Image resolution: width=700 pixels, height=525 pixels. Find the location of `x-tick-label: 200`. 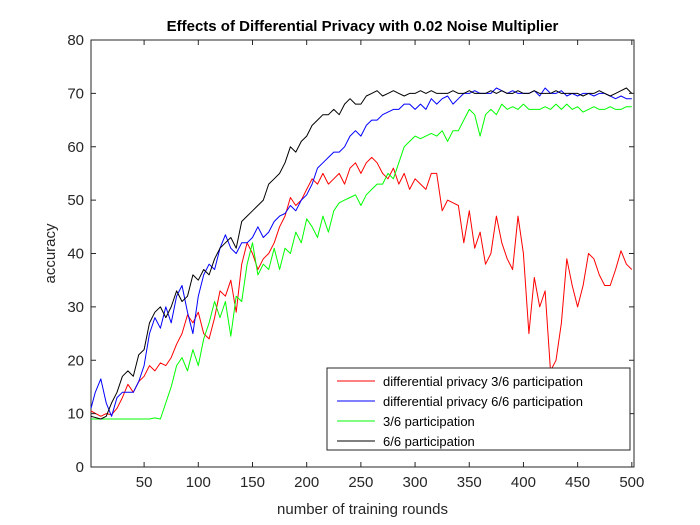

x-tick-label: 200 is located at coordinates (306, 482).